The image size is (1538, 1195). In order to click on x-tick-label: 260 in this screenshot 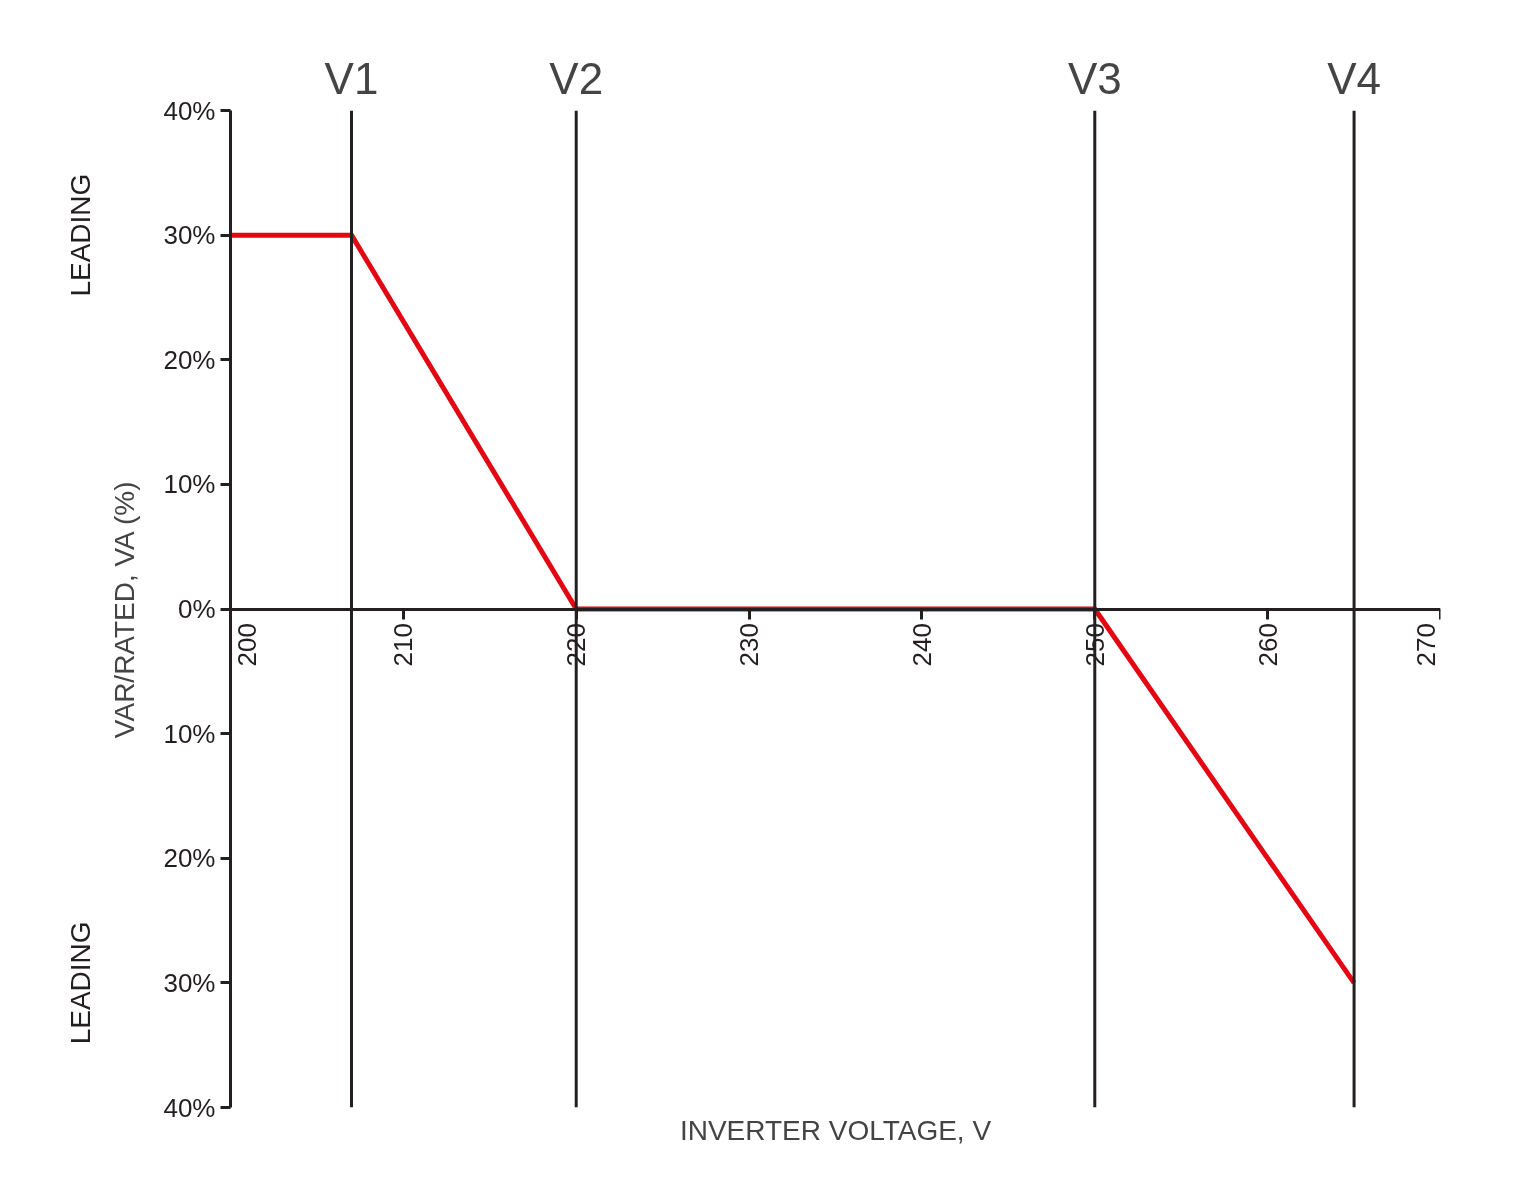, I will do `click(1267, 644)`.